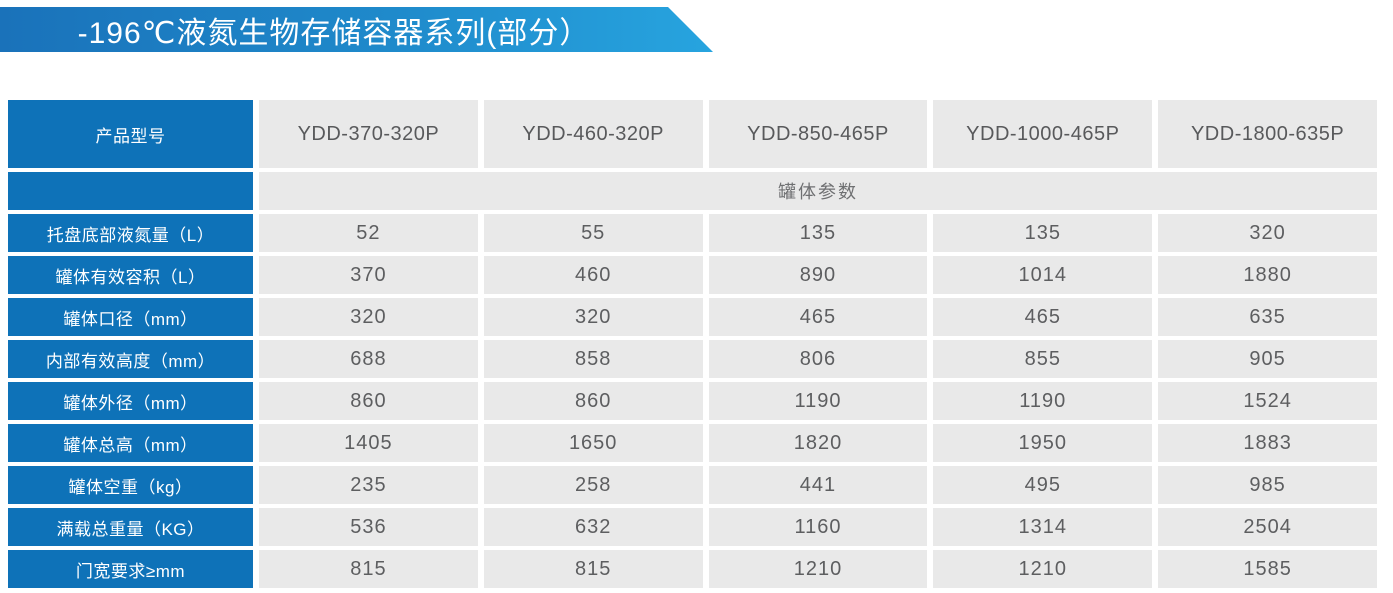 The image size is (1393, 593). Describe the element at coordinates (818, 359) in the screenshot. I see `value-cell: 806` at that location.